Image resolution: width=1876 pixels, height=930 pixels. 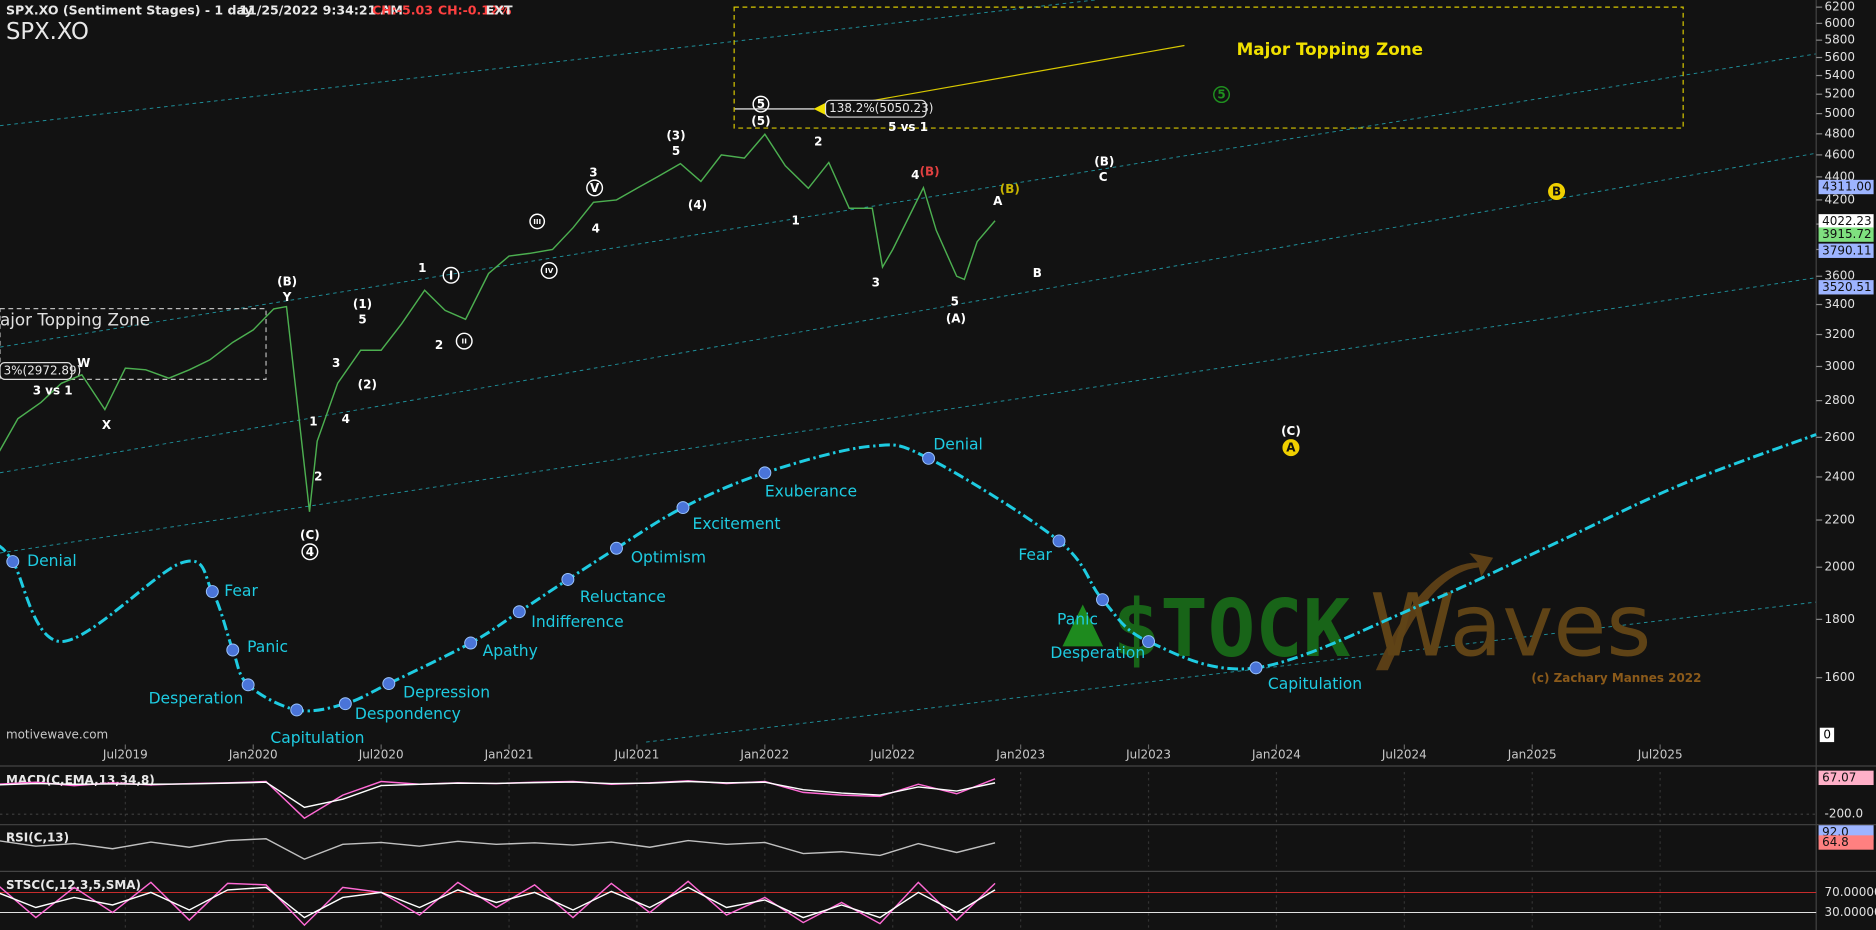 I want to click on x-tick-label: Jan2023, so click(x=1020, y=755).